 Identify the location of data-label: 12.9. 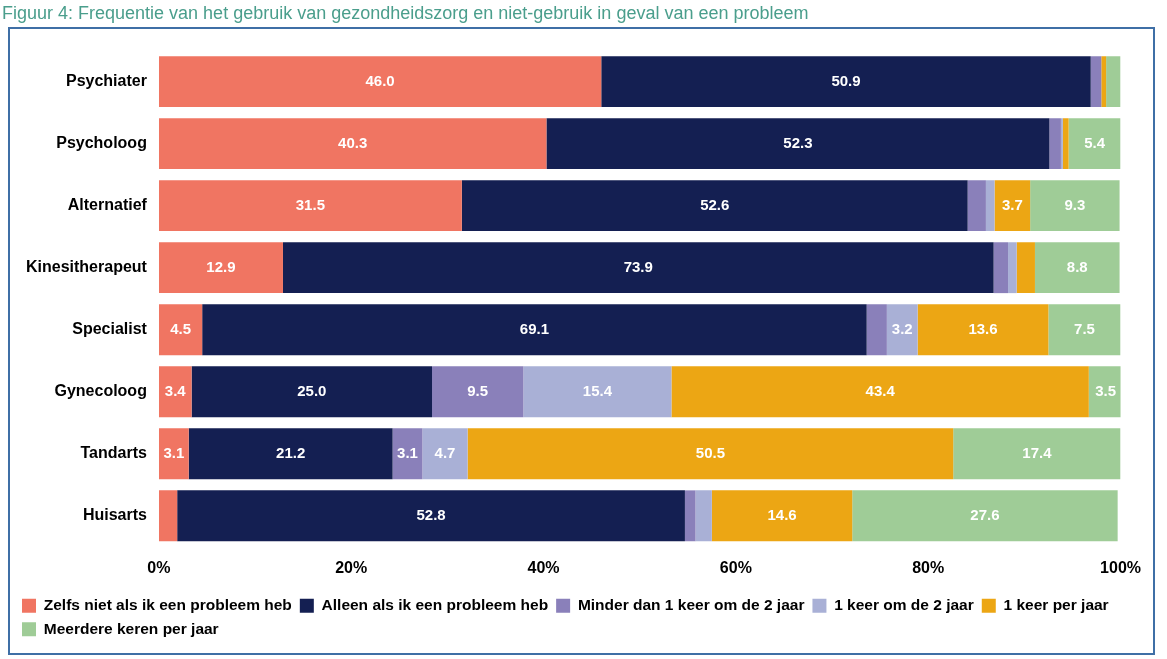
(221, 266).